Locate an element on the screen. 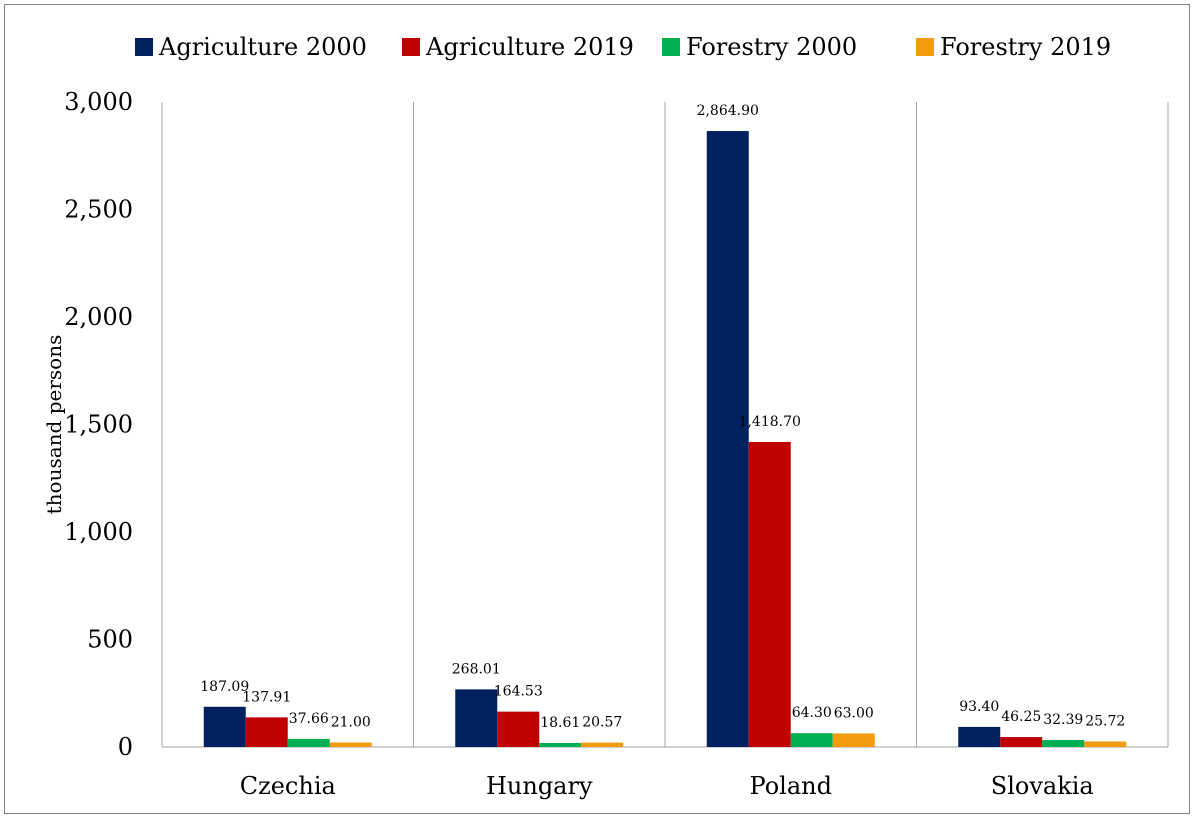  data-label: 63.00 is located at coordinates (854, 713).